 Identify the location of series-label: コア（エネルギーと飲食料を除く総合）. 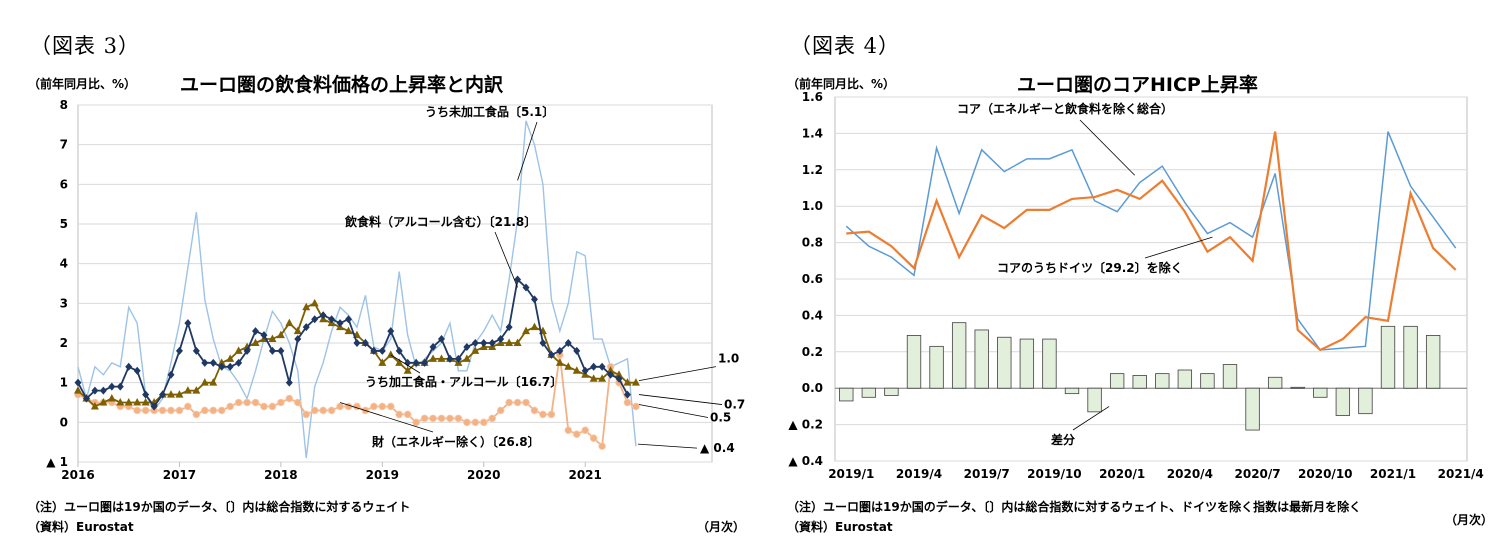
(1065, 108).